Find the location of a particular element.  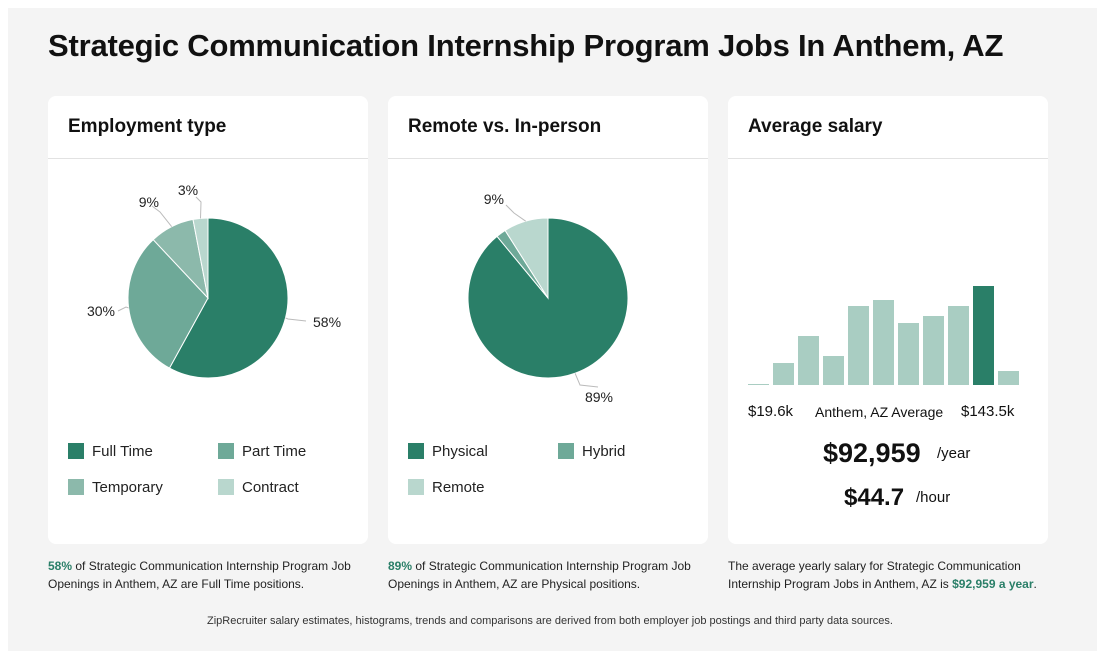

legend-remote: Remote is located at coordinates (446, 487).